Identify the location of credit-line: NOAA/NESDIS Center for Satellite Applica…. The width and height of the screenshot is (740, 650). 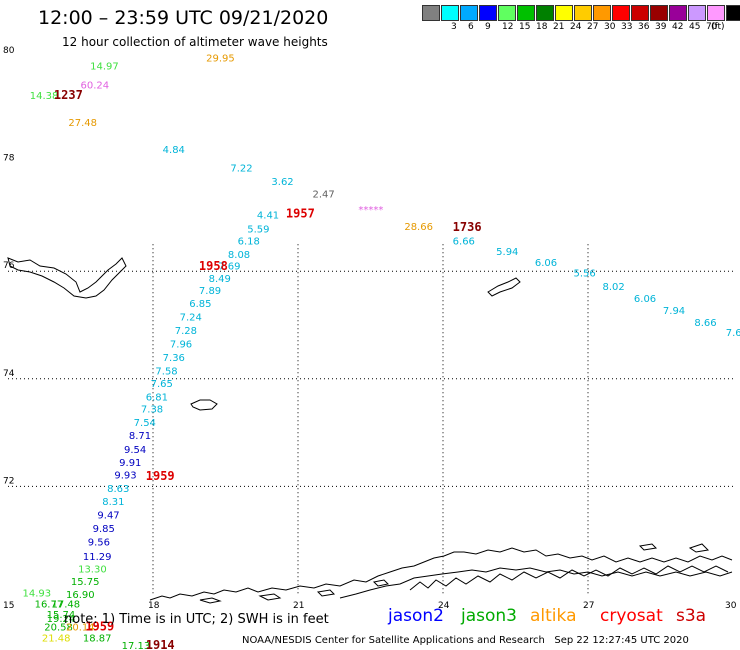
(465, 640).